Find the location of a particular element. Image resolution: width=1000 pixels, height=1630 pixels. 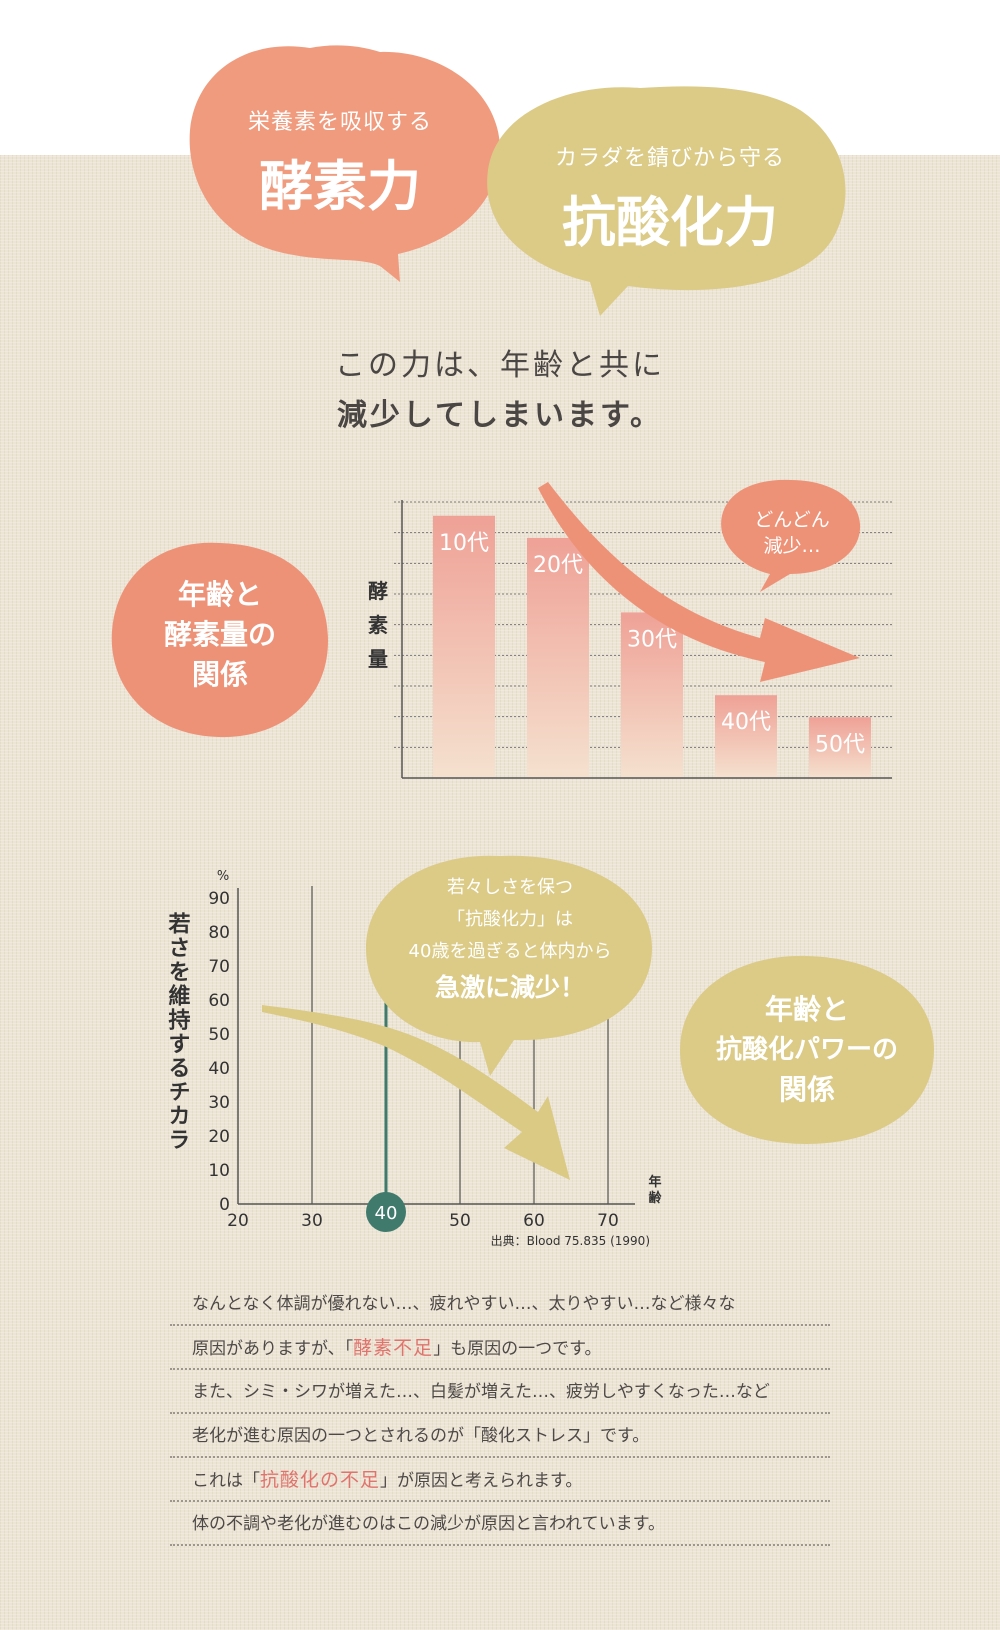

chart2-highlight-label: 40 is located at coordinates (386, 1213).